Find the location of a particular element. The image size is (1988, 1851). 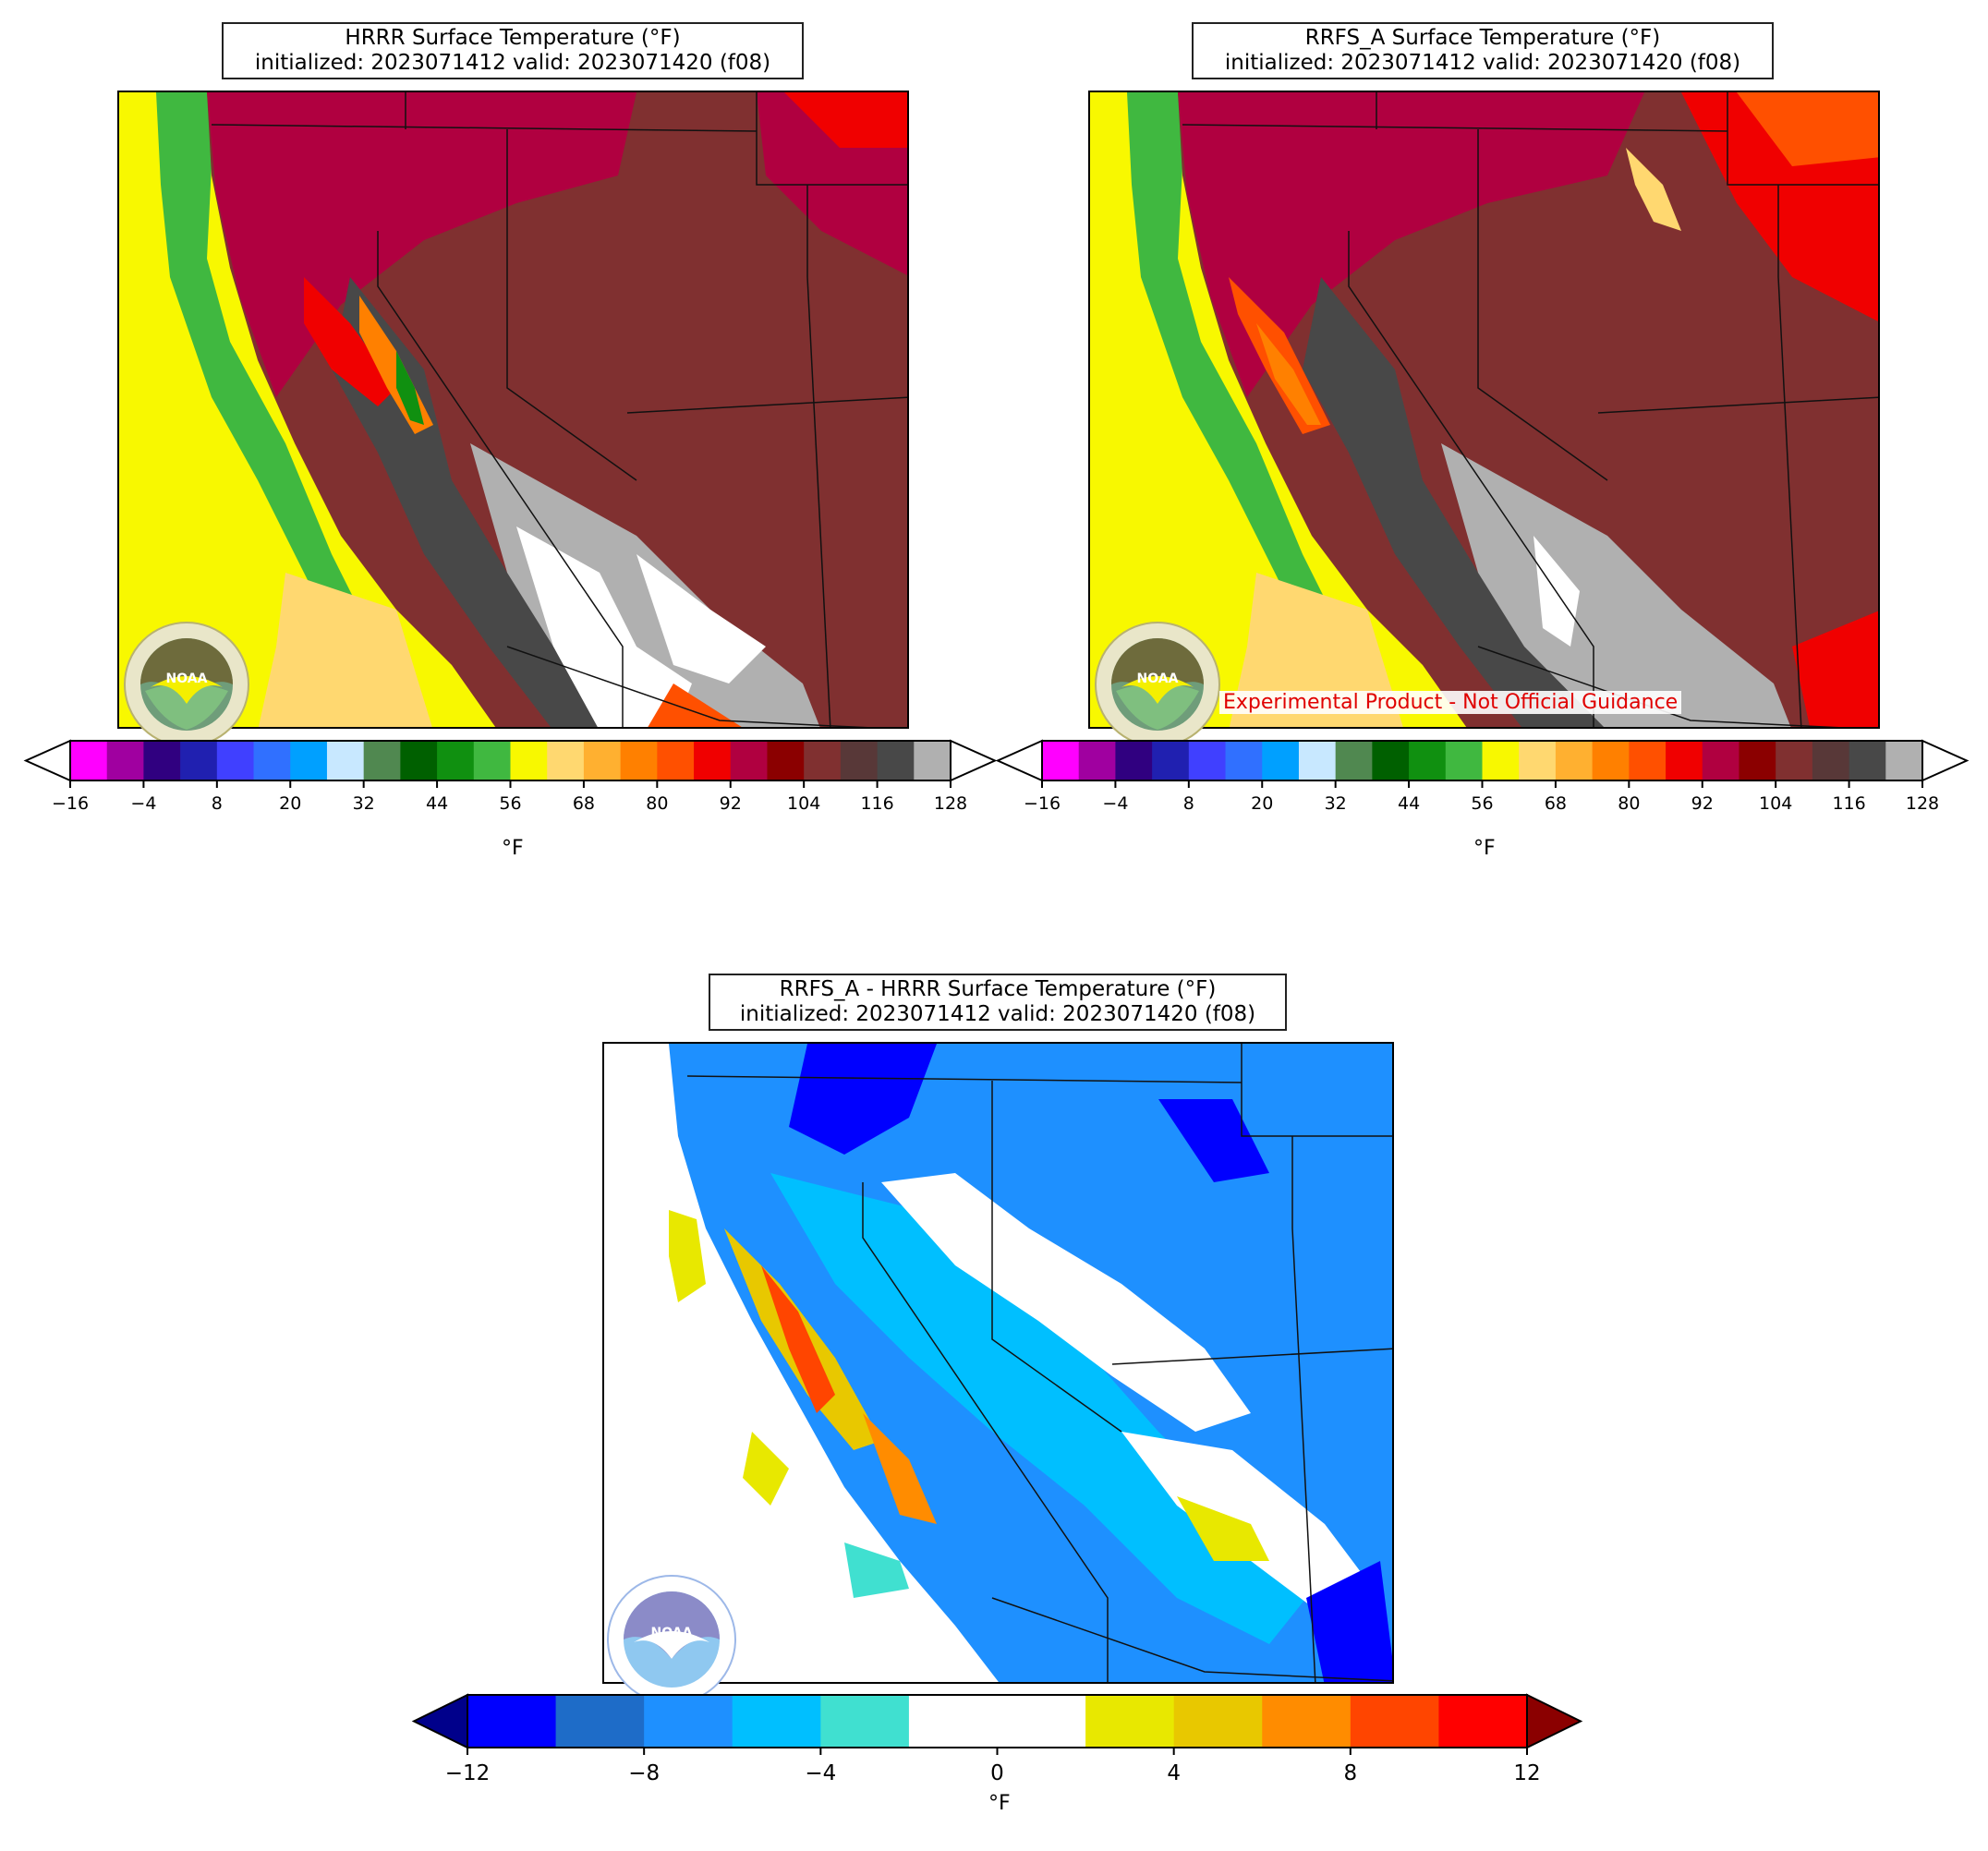

rrfs-colorbar-tick-label: −16 is located at coordinates (1042, 803).